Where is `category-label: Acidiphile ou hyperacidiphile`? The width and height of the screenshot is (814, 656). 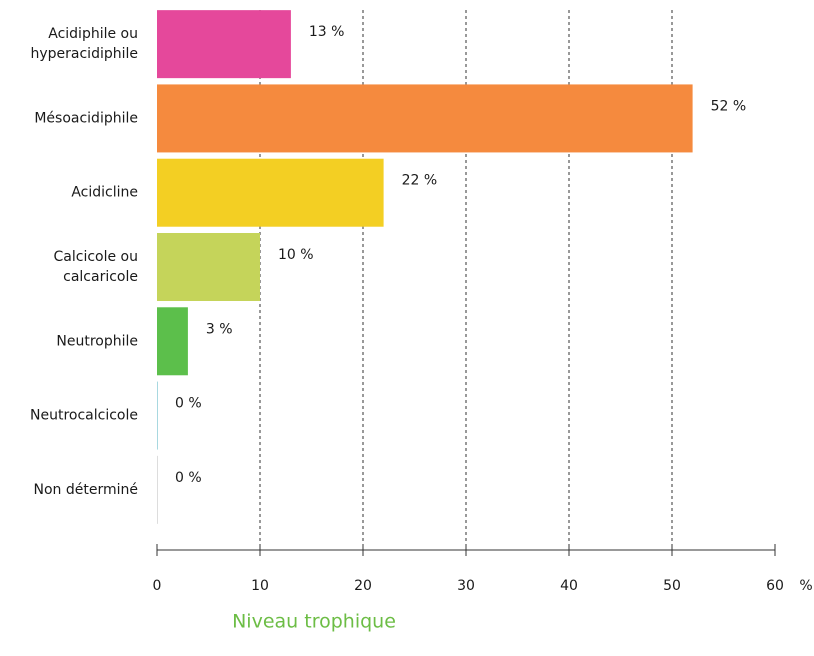 category-label: Acidiphile ou hyperacidiphile is located at coordinates (84, 44).